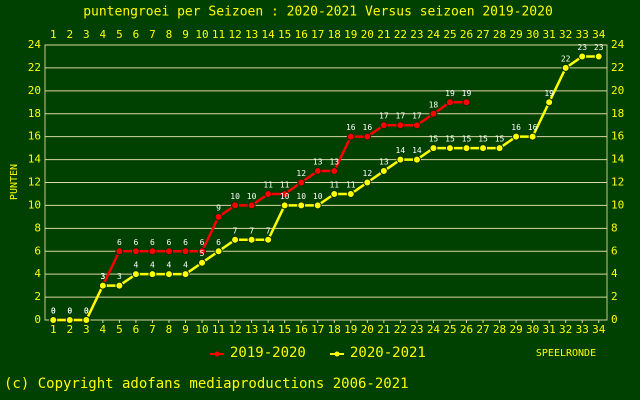 The width and height of the screenshot is (640, 400). What do you see at coordinates (34, 182) in the screenshot?
I see `y-tick-label: 12` at bounding box center [34, 182].